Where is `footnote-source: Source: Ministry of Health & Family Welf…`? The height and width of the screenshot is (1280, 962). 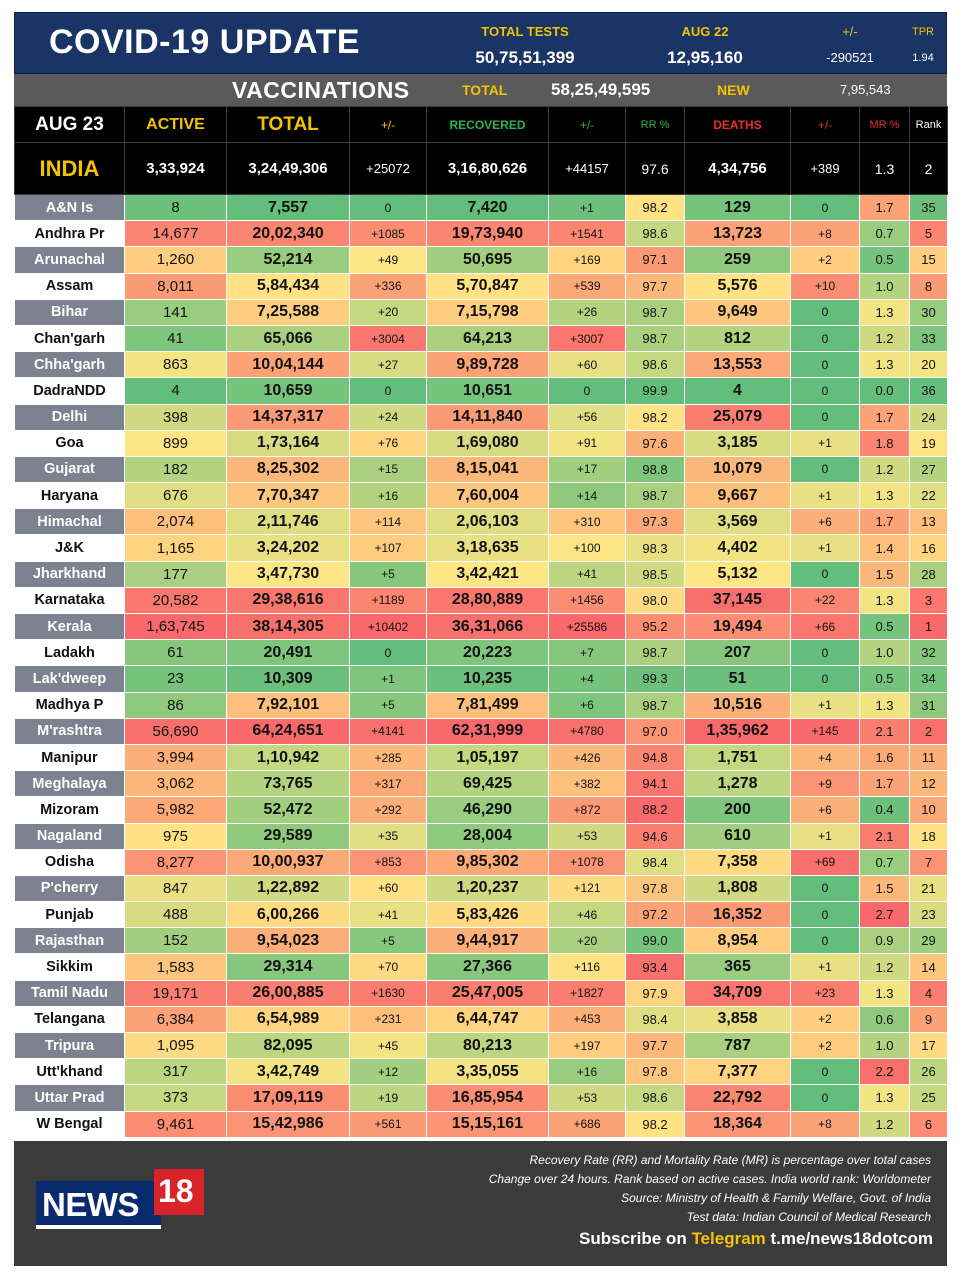
footnote-source: Source: Ministry of Health & Family Welf… is located at coordinates (776, 1198).